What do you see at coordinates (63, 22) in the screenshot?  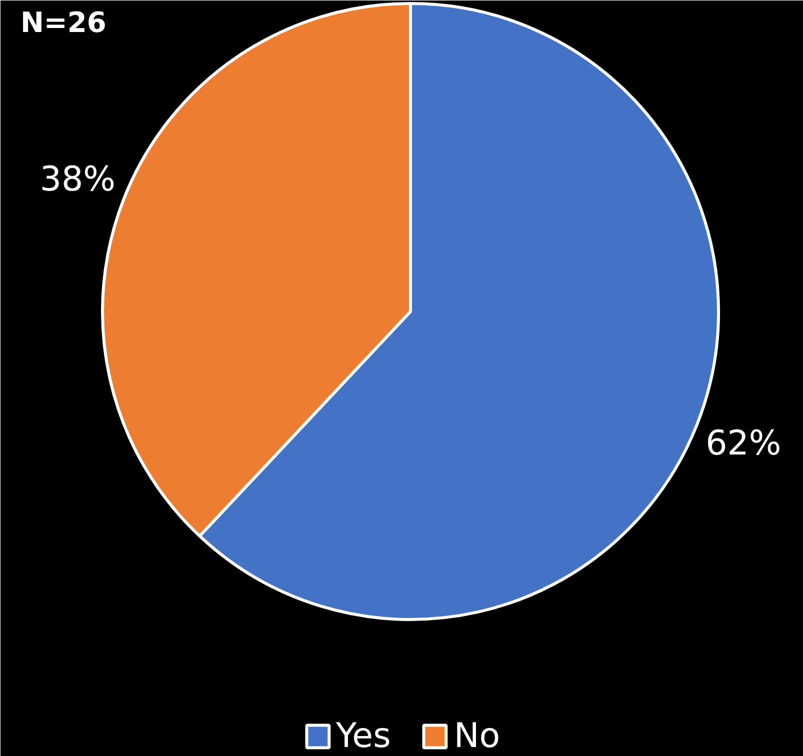 I see `chart-title: N=26` at bounding box center [63, 22].